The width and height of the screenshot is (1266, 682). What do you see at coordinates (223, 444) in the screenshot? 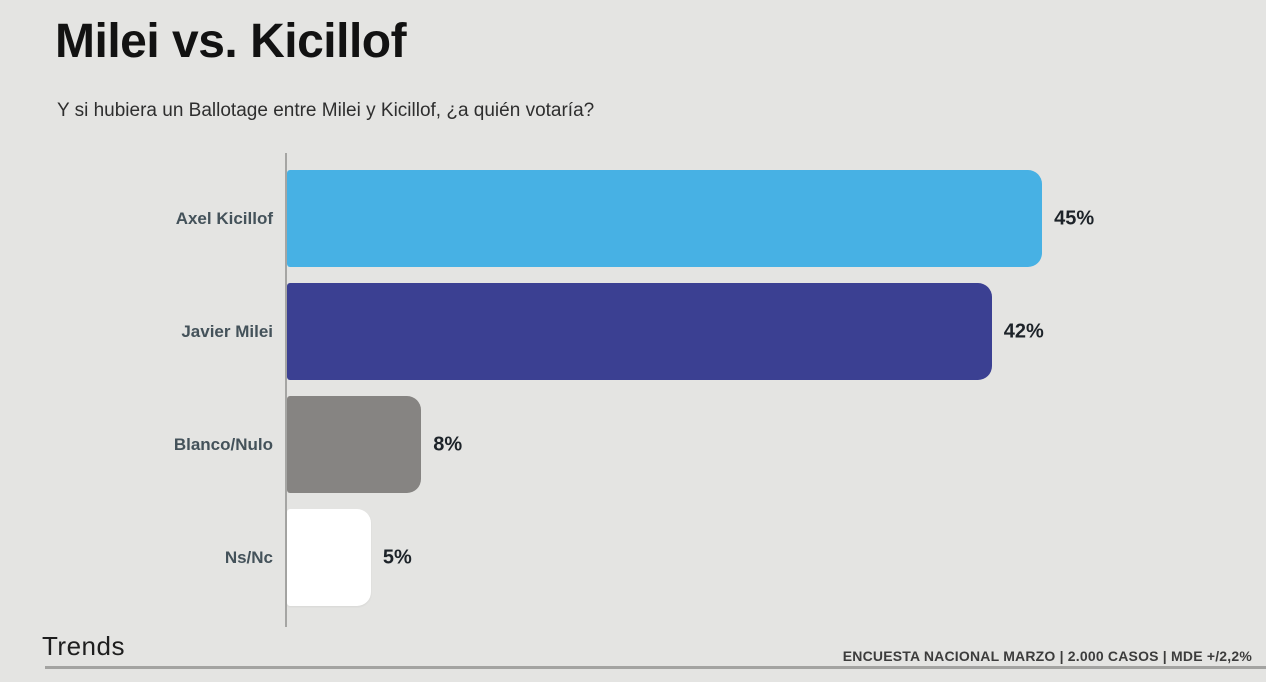
I see `category-label: Blanco/Nulo` at bounding box center [223, 444].